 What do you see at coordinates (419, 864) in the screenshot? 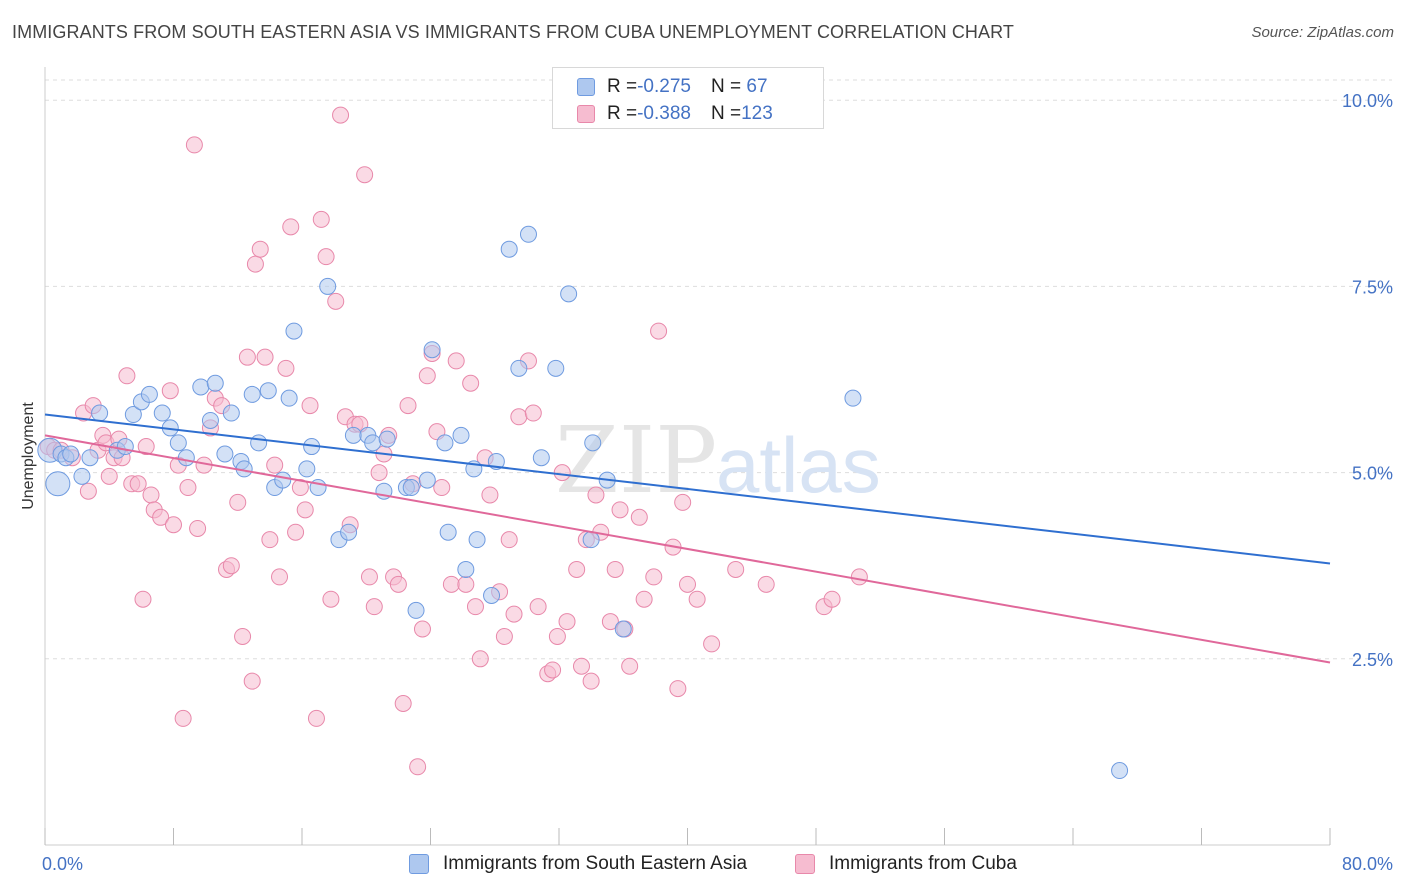
I see `bottom-legend-swatch-blue` at bounding box center [419, 864].